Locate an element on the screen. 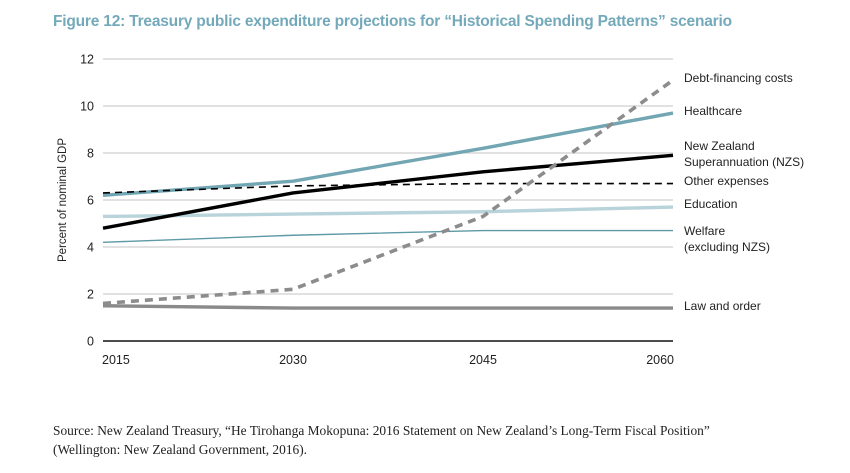  x-tick-label: 2045 is located at coordinates (483, 360).